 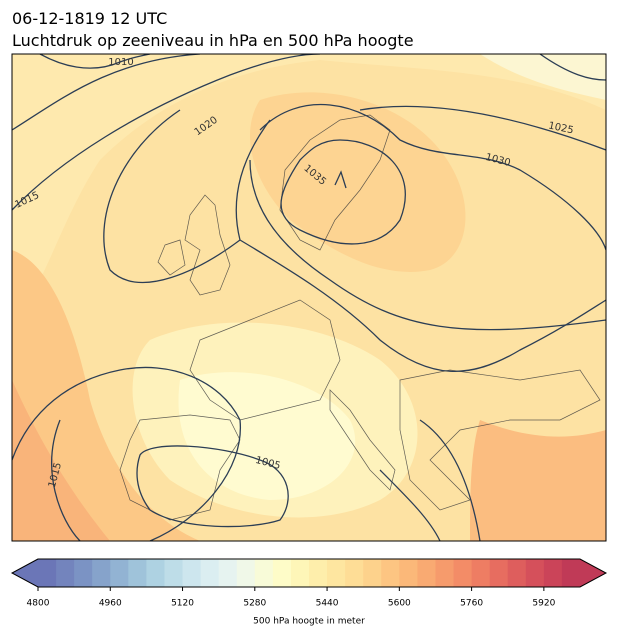 I want to click on colorbar-tick-label: 5280, so click(x=254, y=604).